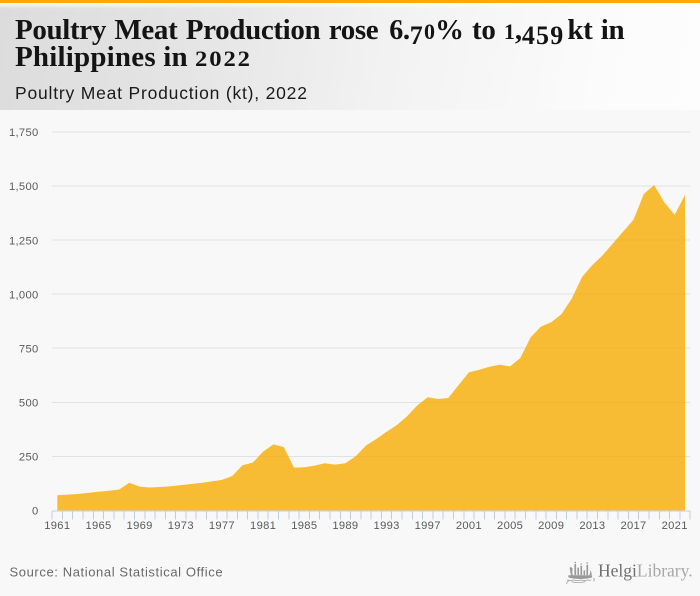 The image size is (700, 596). Describe the element at coordinates (117, 571) in the screenshot. I see `svg-text:Source: National Statistical O: Source: National Statistical Office` at that location.